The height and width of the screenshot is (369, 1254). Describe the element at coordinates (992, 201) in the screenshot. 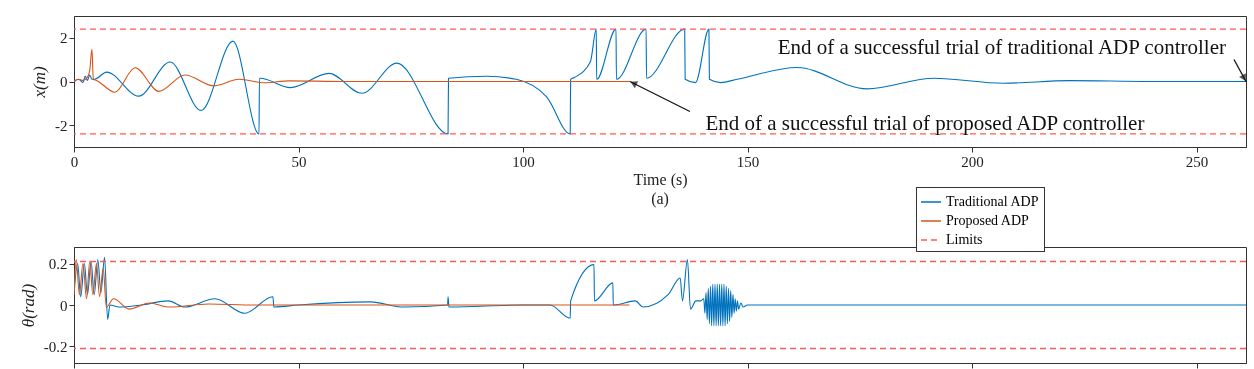

I see `legend-label: Traditional ADP` at that location.